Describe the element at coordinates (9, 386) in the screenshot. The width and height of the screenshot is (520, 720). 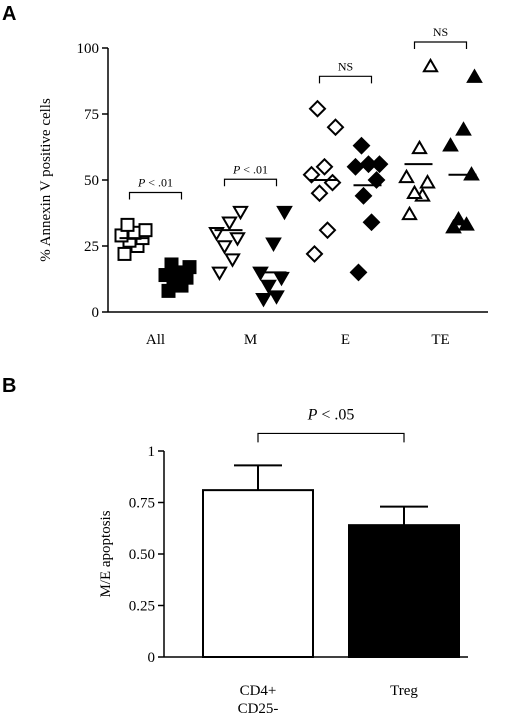
I see `panel-letter-b: B` at that location.